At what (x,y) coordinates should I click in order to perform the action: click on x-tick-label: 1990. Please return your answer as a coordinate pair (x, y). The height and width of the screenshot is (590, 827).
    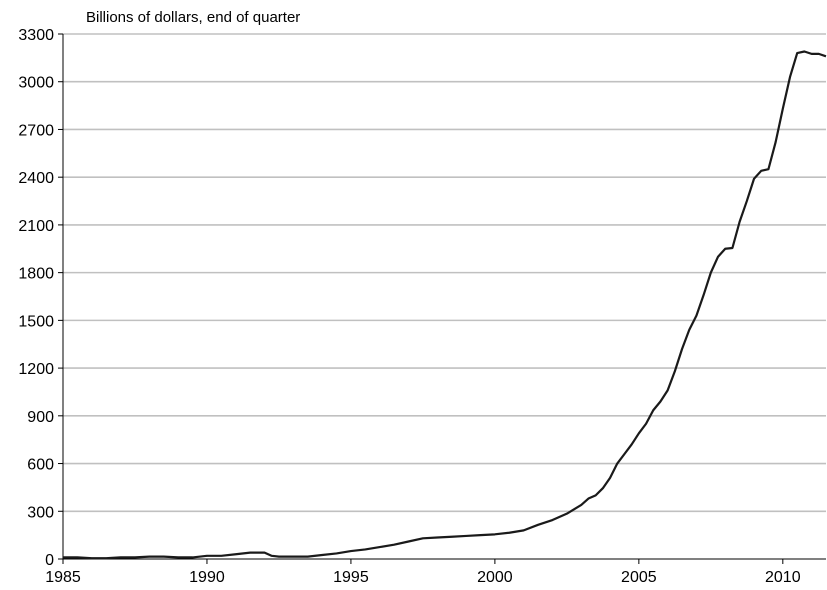
    Looking at the image, I should click on (207, 577).